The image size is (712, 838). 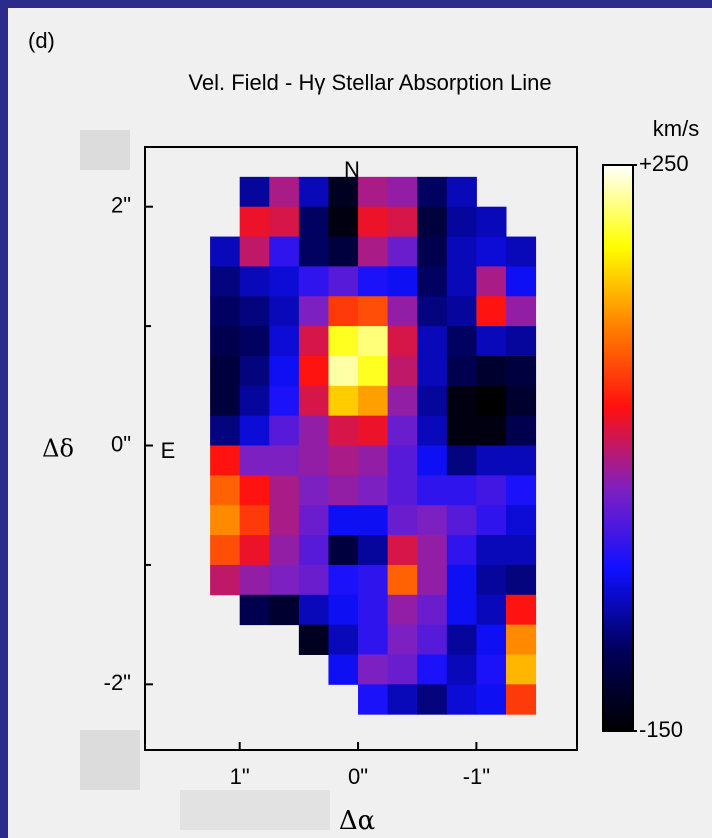 What do you see at coordinates (358, 776) in the screenshot?
I see `x-tick-label: 0"` at bounding box center [358, 776].